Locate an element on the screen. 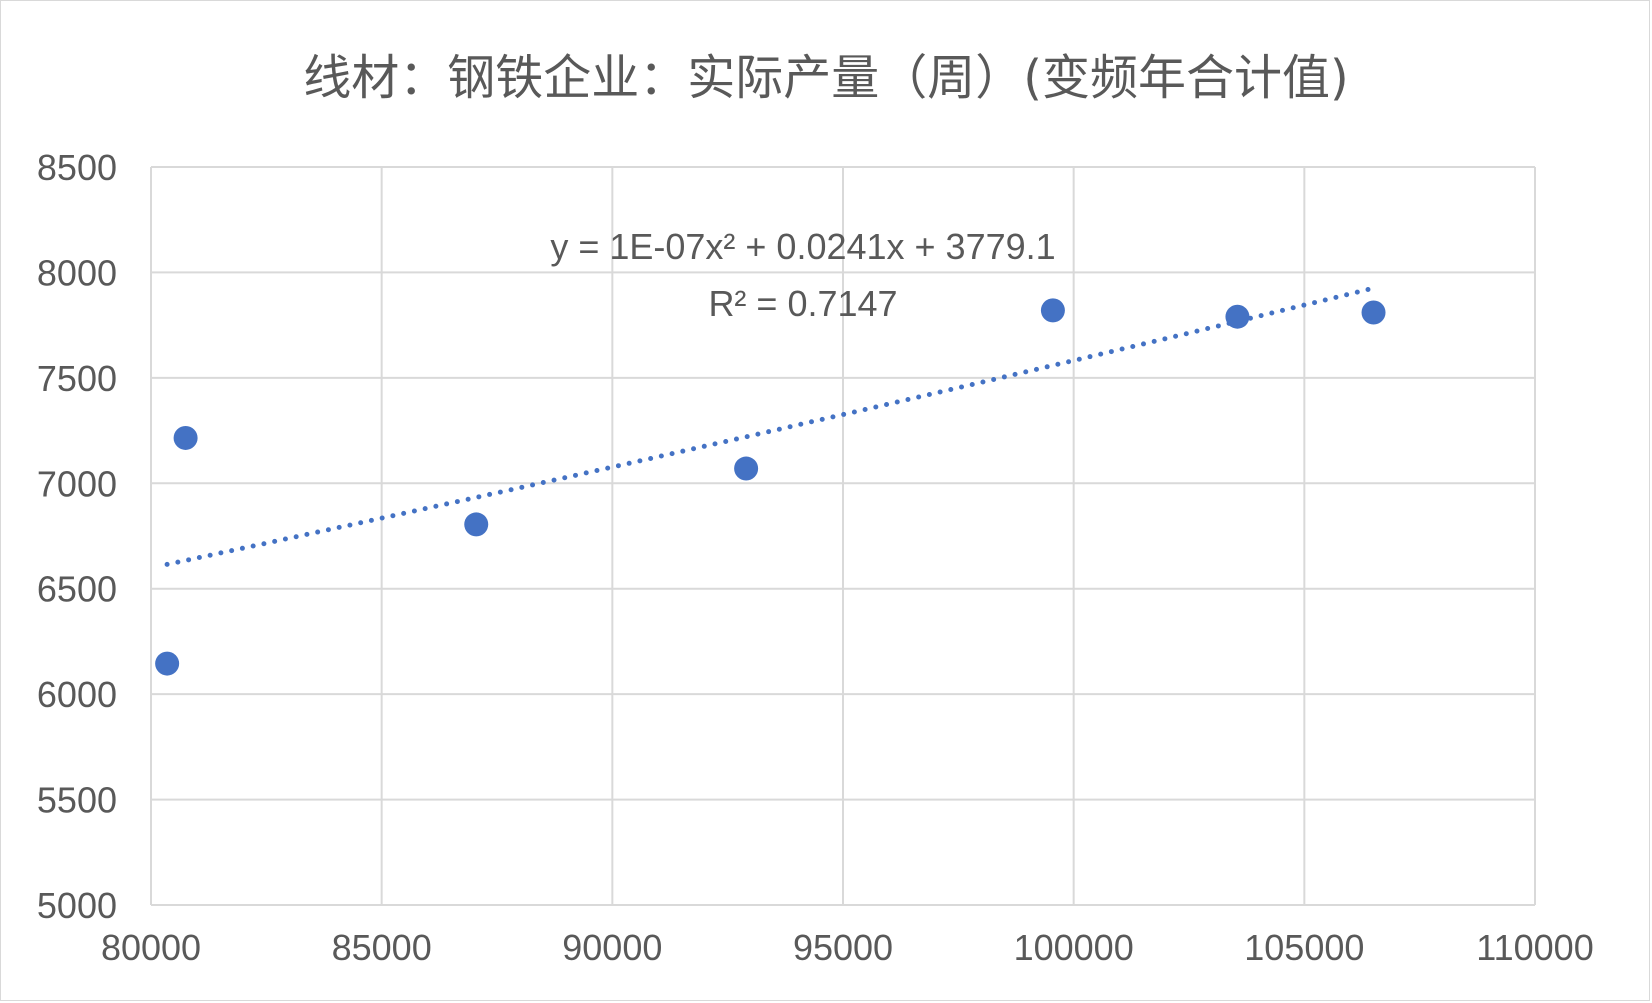  y-tick-label: 6000 is located at coordinates (77, 694).